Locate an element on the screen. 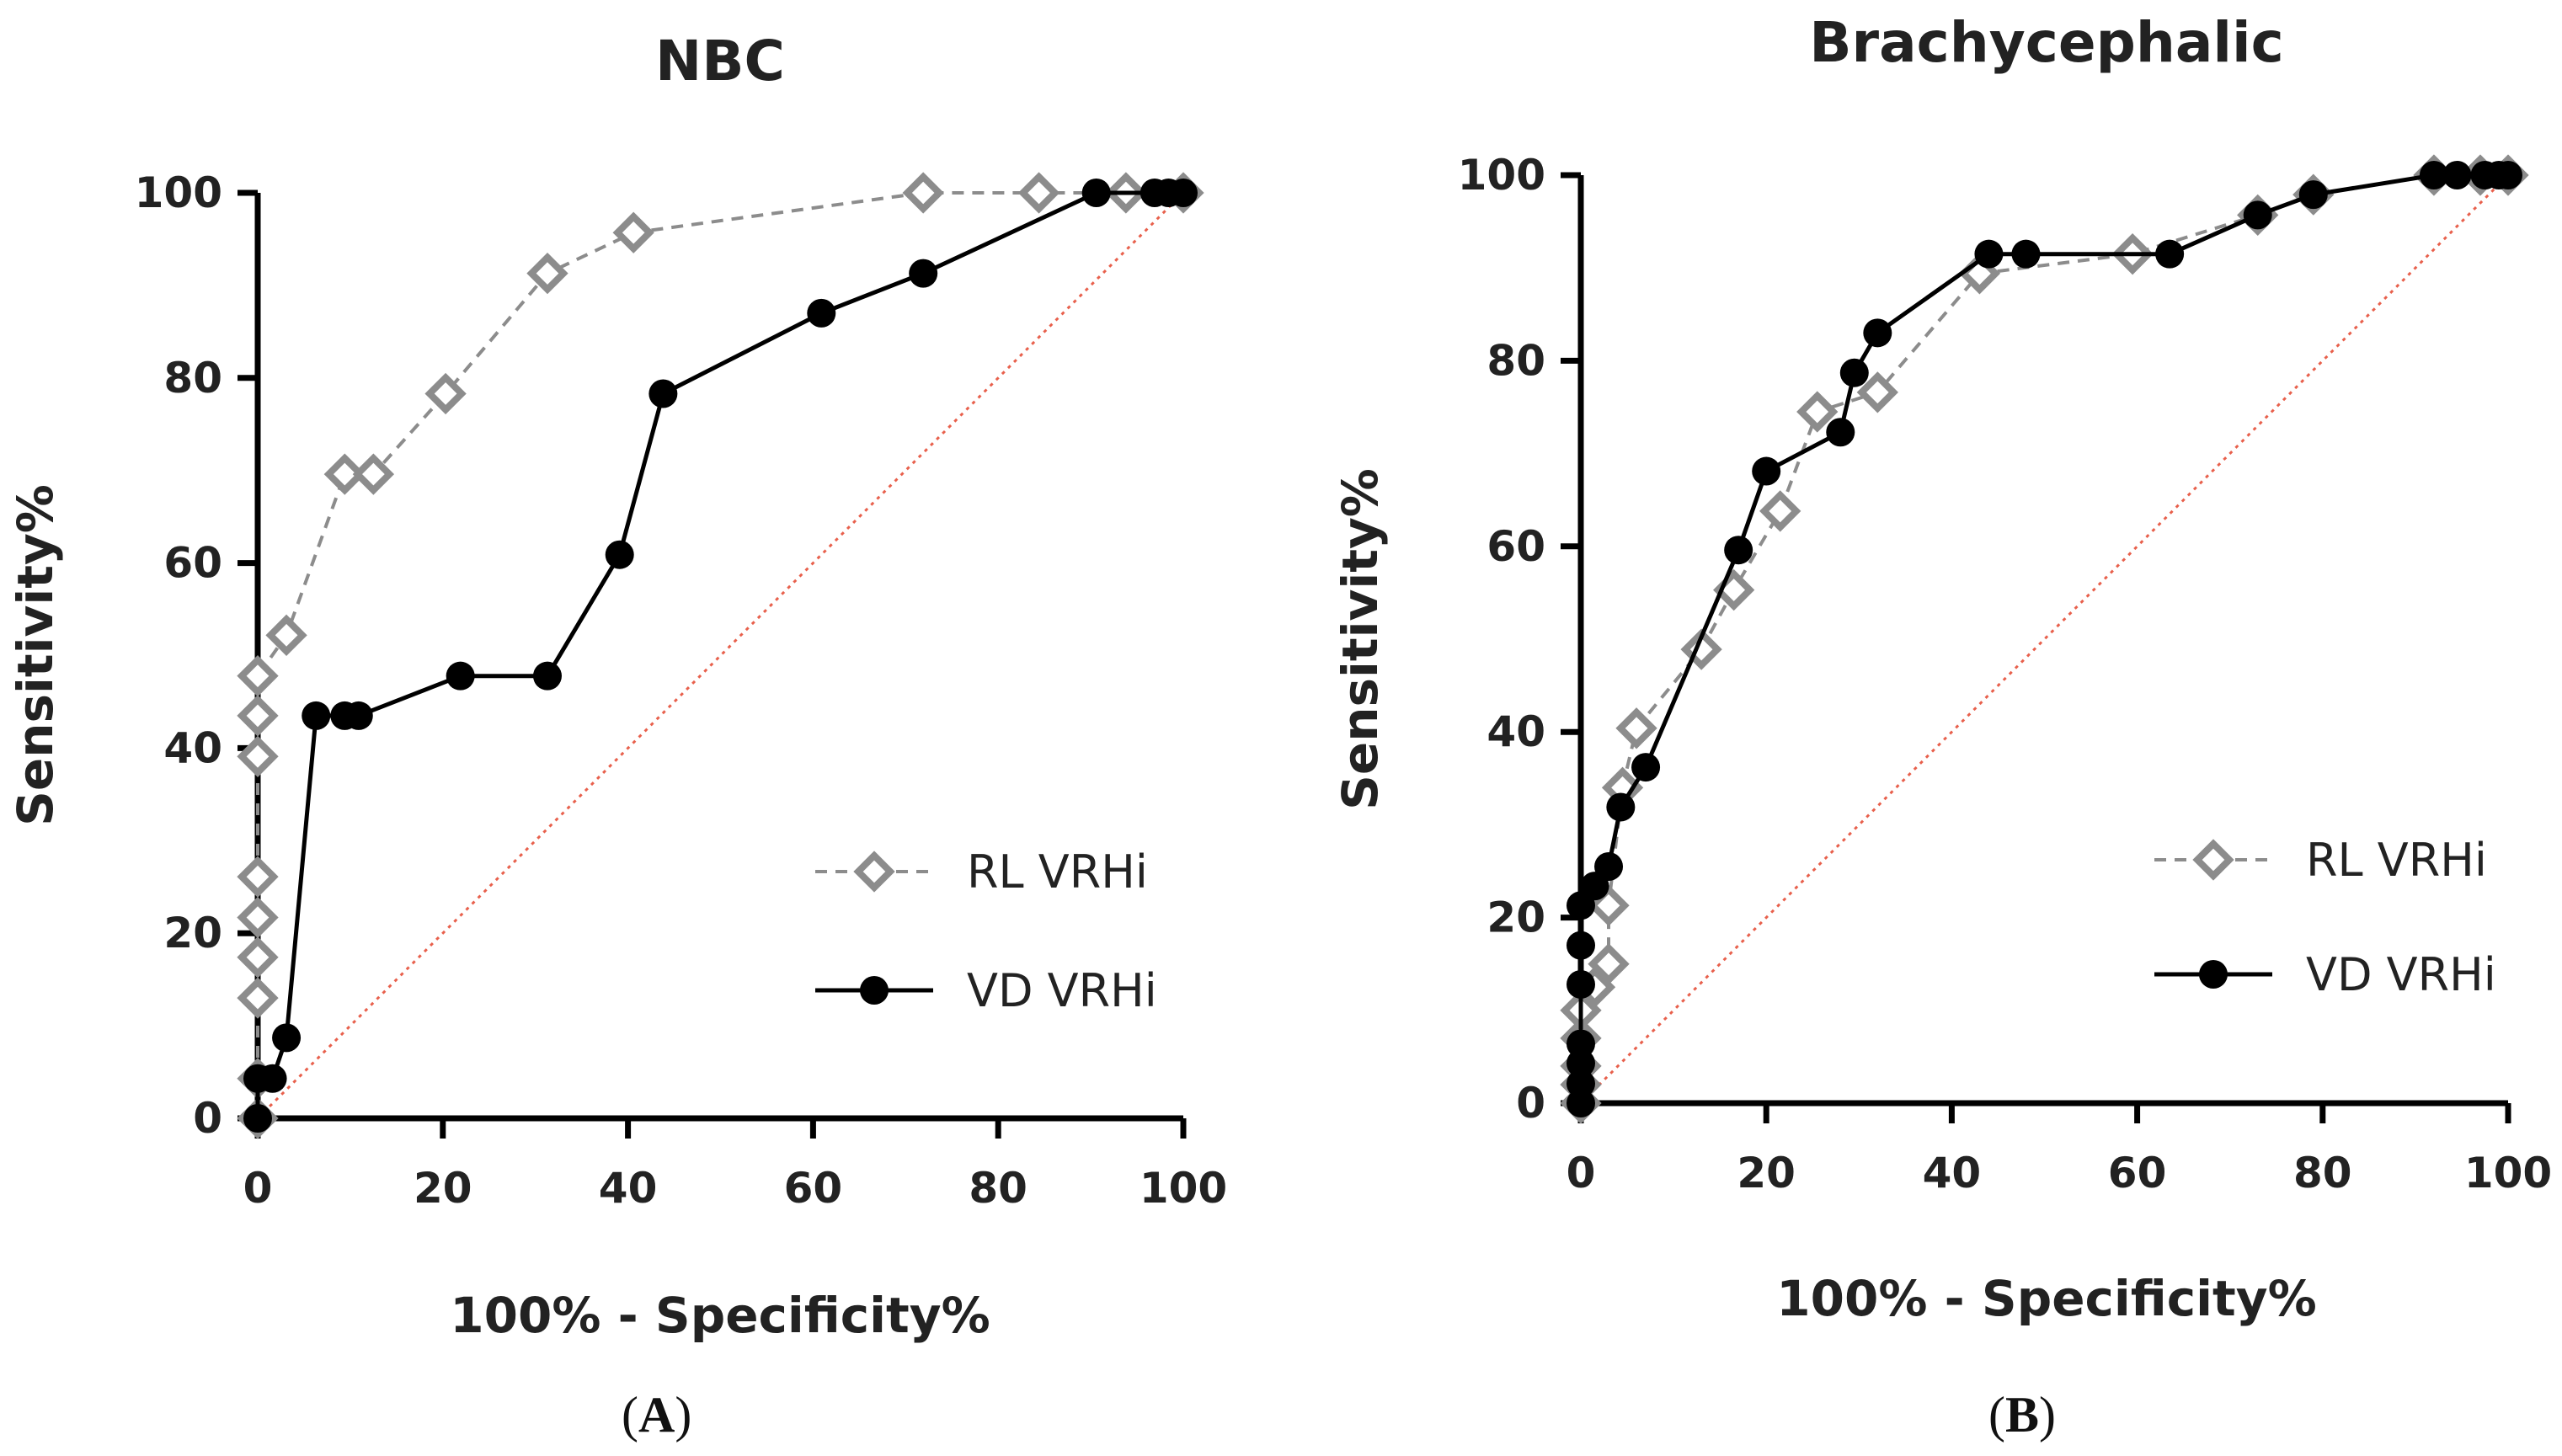 The width and height of the screenshot is (2562, 1456). chart-title: Brachycephalic is located at coordinates (2046, 42).